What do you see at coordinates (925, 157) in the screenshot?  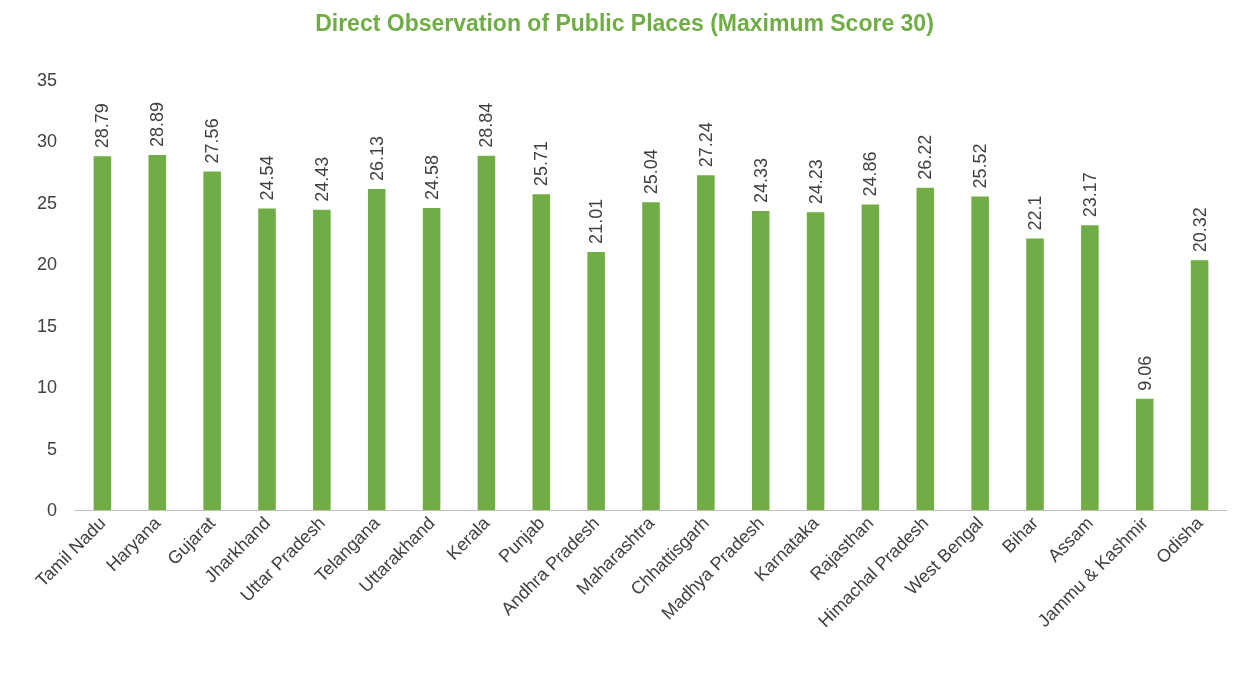 I see `data-label: 26.22` at bounding box center [925, 157].